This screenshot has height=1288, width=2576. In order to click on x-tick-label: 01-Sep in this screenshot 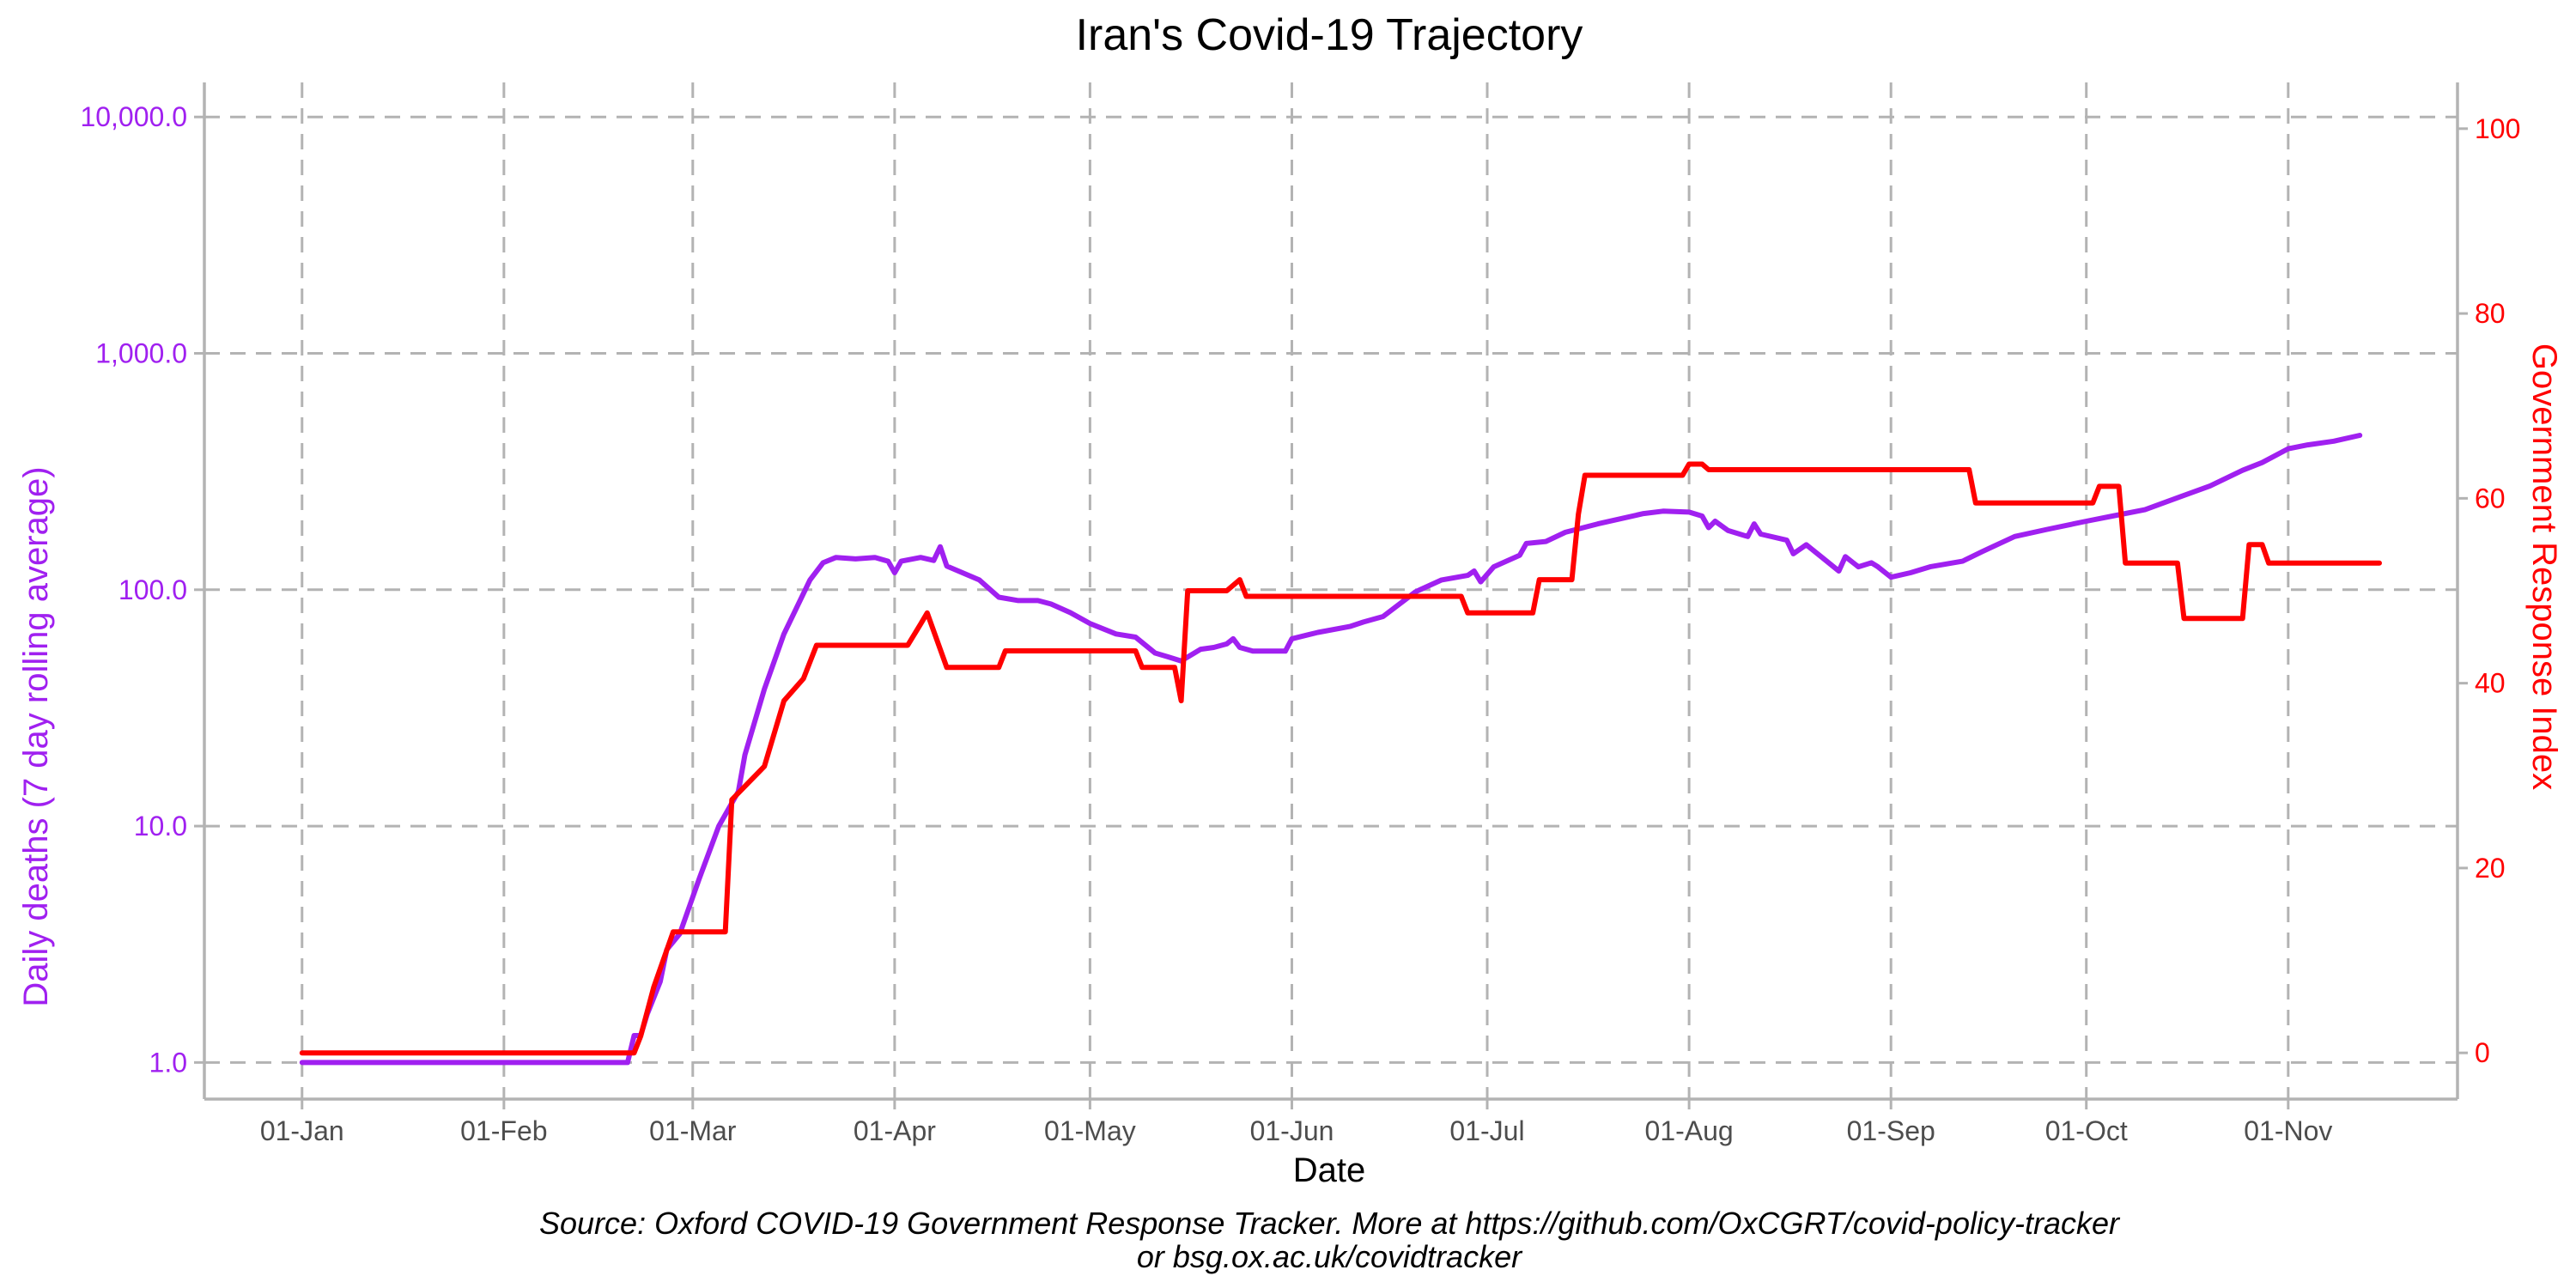, I will do `click(1891, 1130)`.